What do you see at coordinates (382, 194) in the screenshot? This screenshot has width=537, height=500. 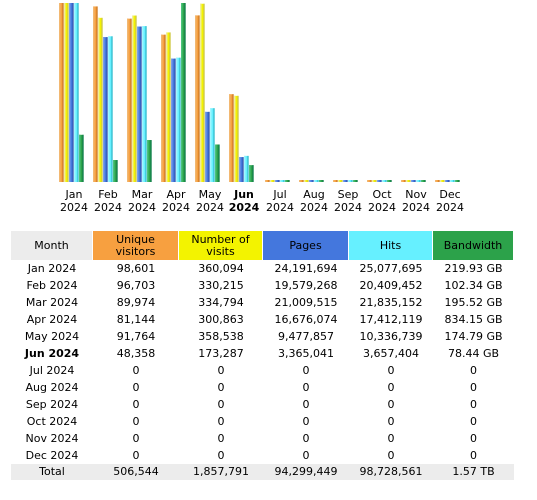 I see `x-label-month: Oct` at bounding box center [382, 194].